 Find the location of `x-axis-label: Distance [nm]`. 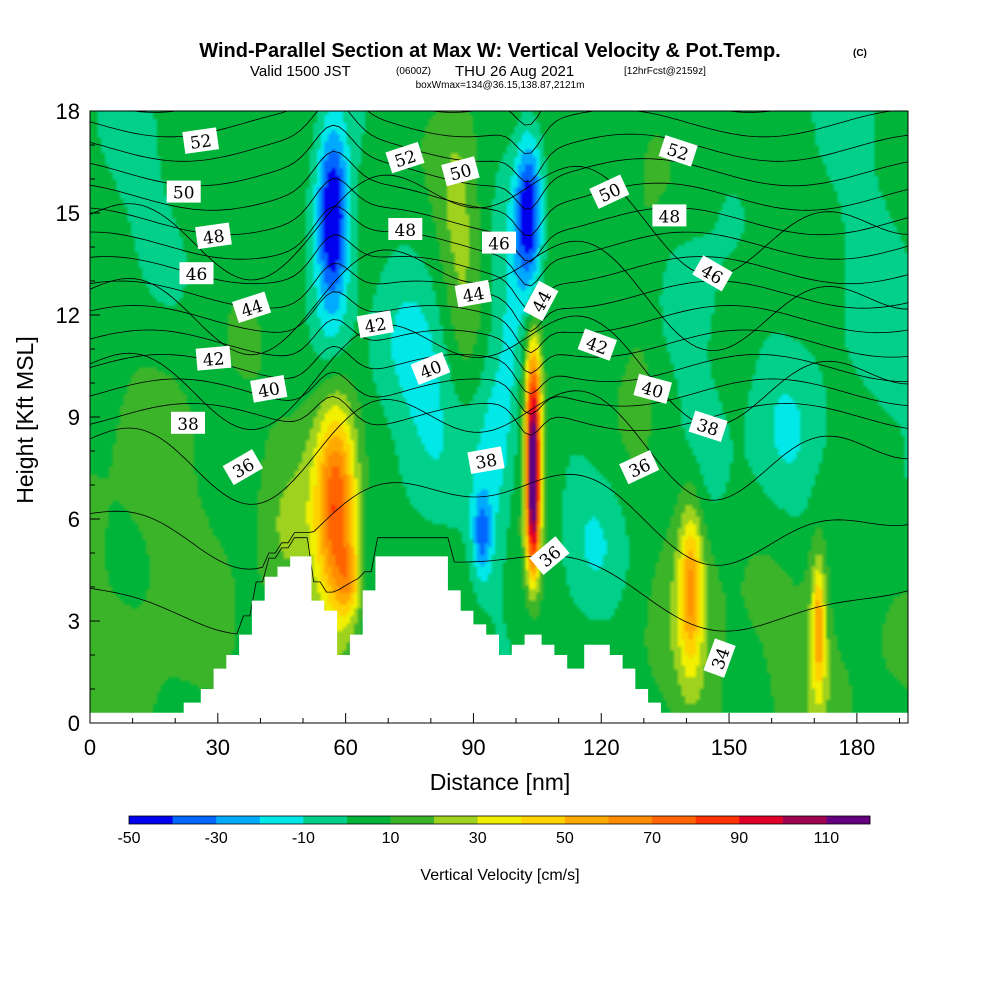

x-axis-label: Distance [nm] is located at coordinates (500, 782).